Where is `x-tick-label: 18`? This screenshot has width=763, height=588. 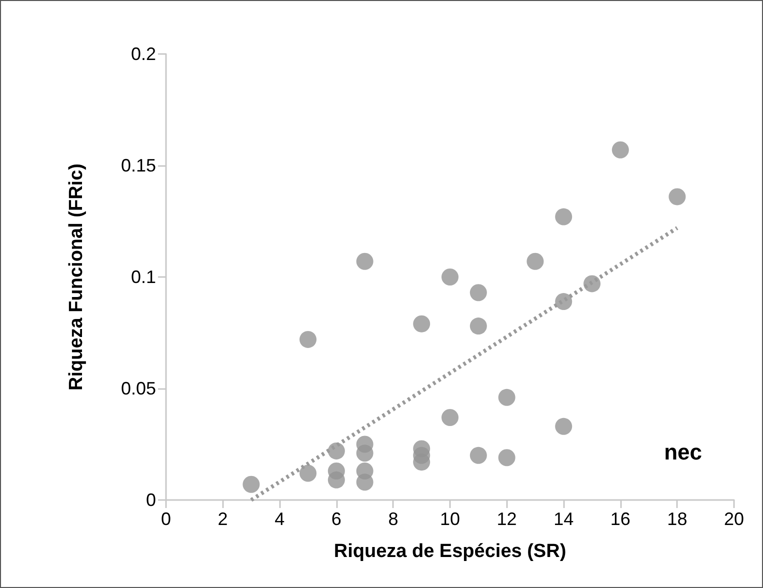 x-tick-label: 18 is located at coordinates (677, 519).